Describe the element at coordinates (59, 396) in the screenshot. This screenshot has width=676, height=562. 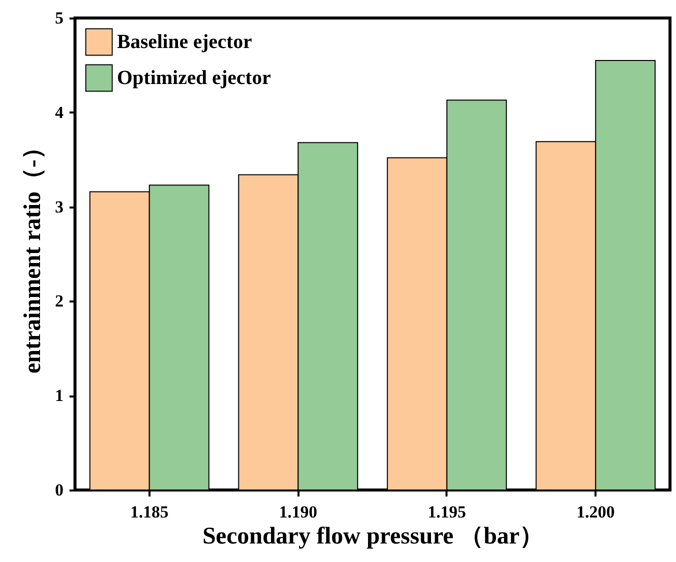
I see `y-tick-label: 1` at that location.